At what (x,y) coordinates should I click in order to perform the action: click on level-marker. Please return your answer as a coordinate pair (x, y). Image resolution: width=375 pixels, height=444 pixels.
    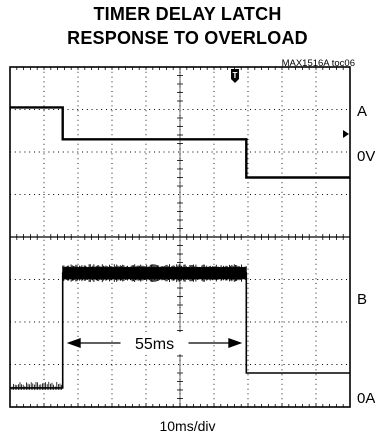
    Looking at the image, I should click on (346, 134).